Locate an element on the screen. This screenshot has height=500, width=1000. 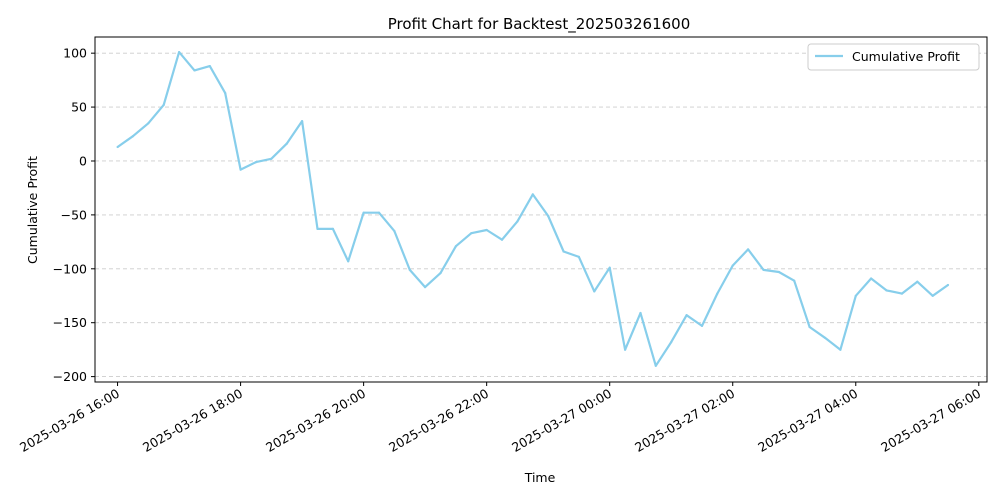
legend-box is located at coordinates (893, 57).